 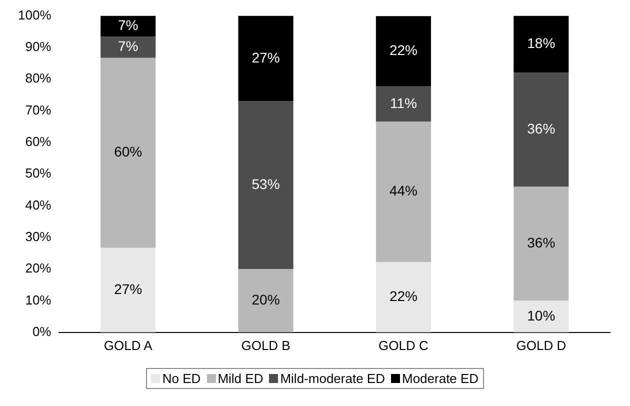 What do you see at coordinates (38, 300) in the screenshot?
I see `y-tick-label: 10%` at bounding box center [38, 300].